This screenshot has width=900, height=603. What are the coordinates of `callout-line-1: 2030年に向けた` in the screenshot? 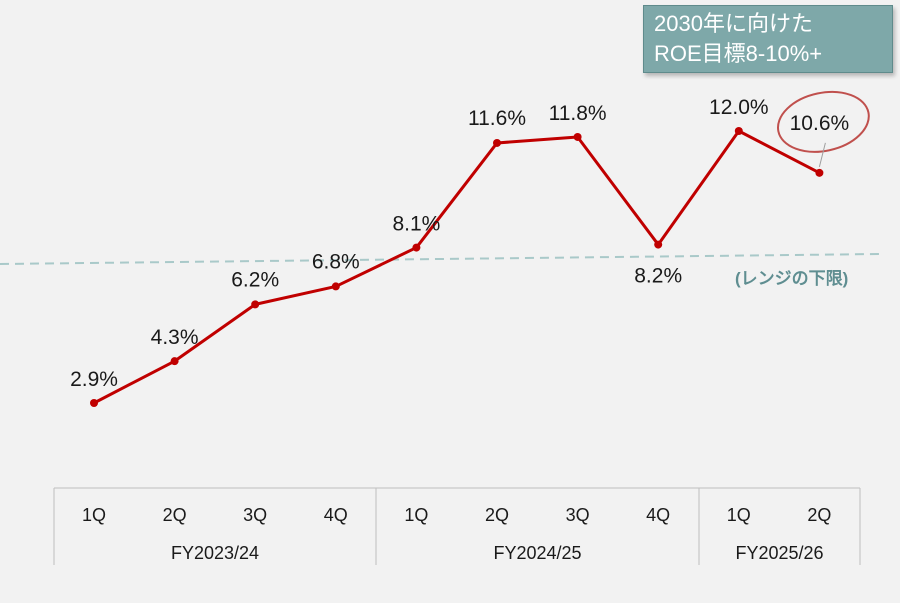 It's located at (733, 23).